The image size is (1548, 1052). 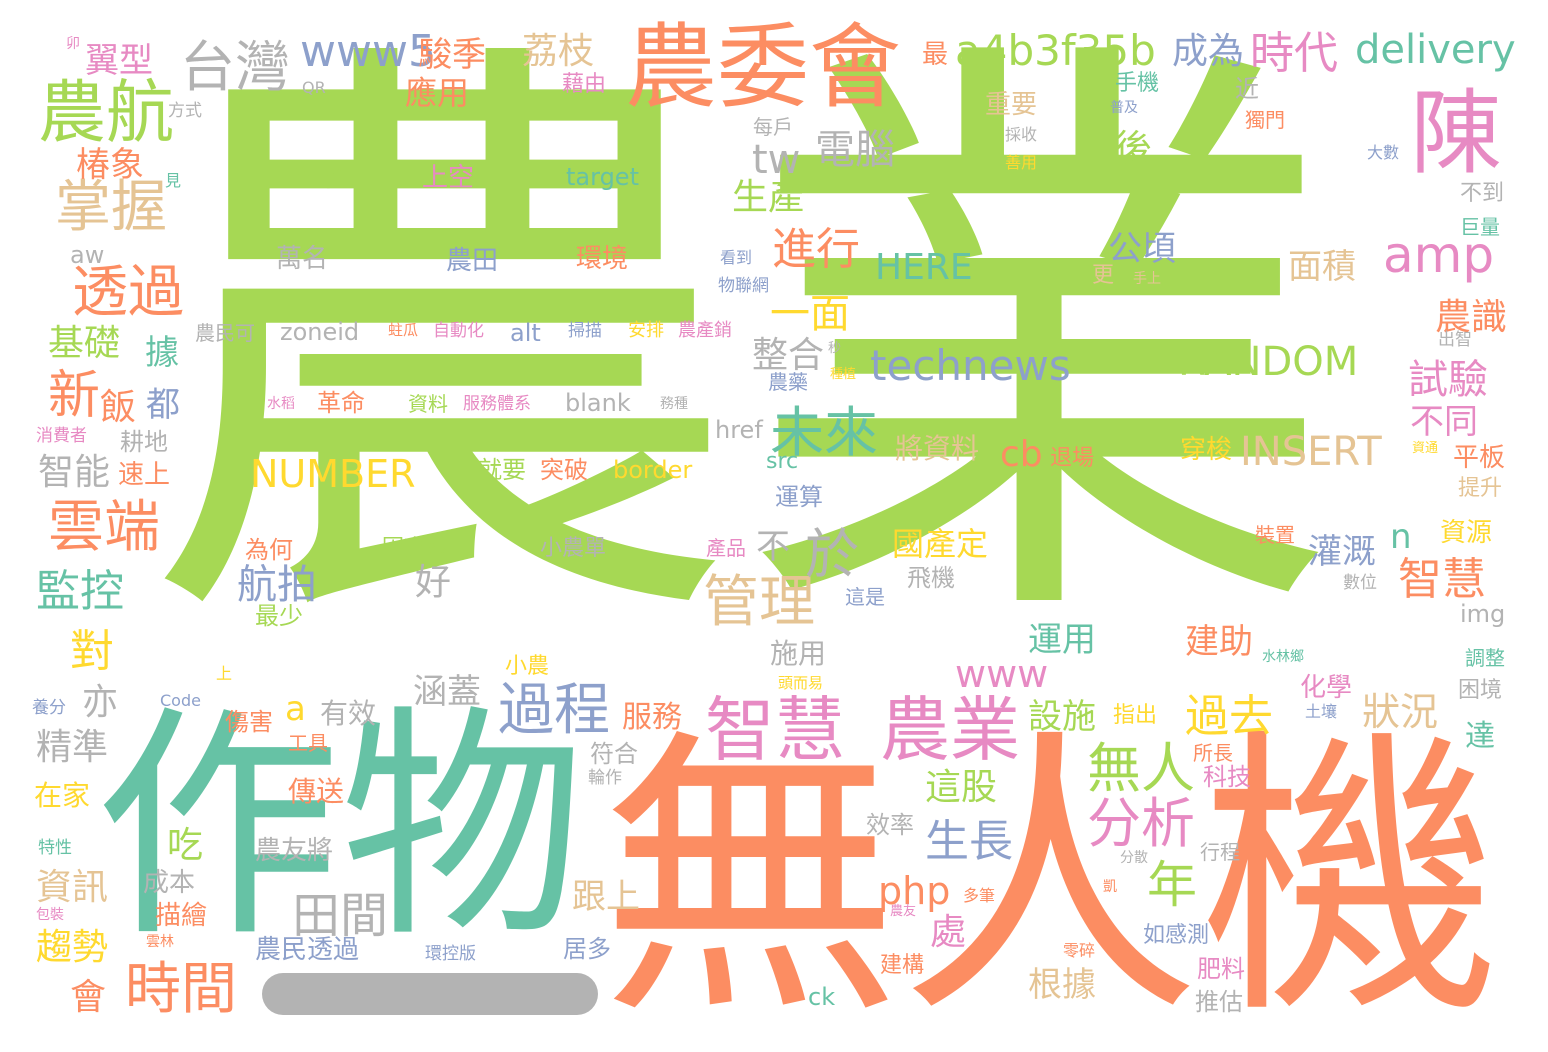 What do you see at coordinates (180, 700) in the screenshot?
I see `word: Code` at bounding box center [180, 700].